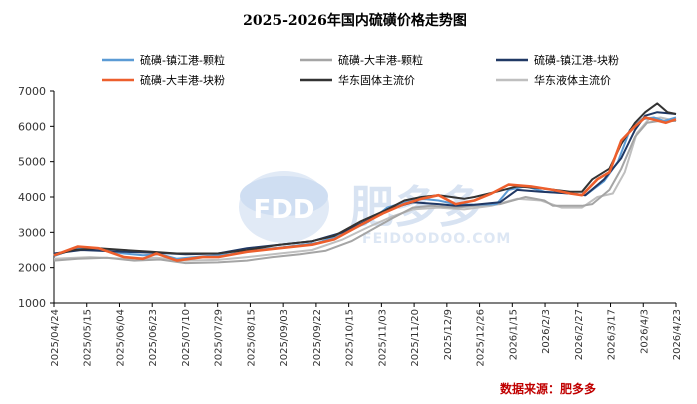 This screenshot has width=697, height=404. What do you see at coordinates (355, 20) in the screenshot?
I see `chart-title: 2025-2026年国内硫磺价格走势图` at bounding box center [355, 20].